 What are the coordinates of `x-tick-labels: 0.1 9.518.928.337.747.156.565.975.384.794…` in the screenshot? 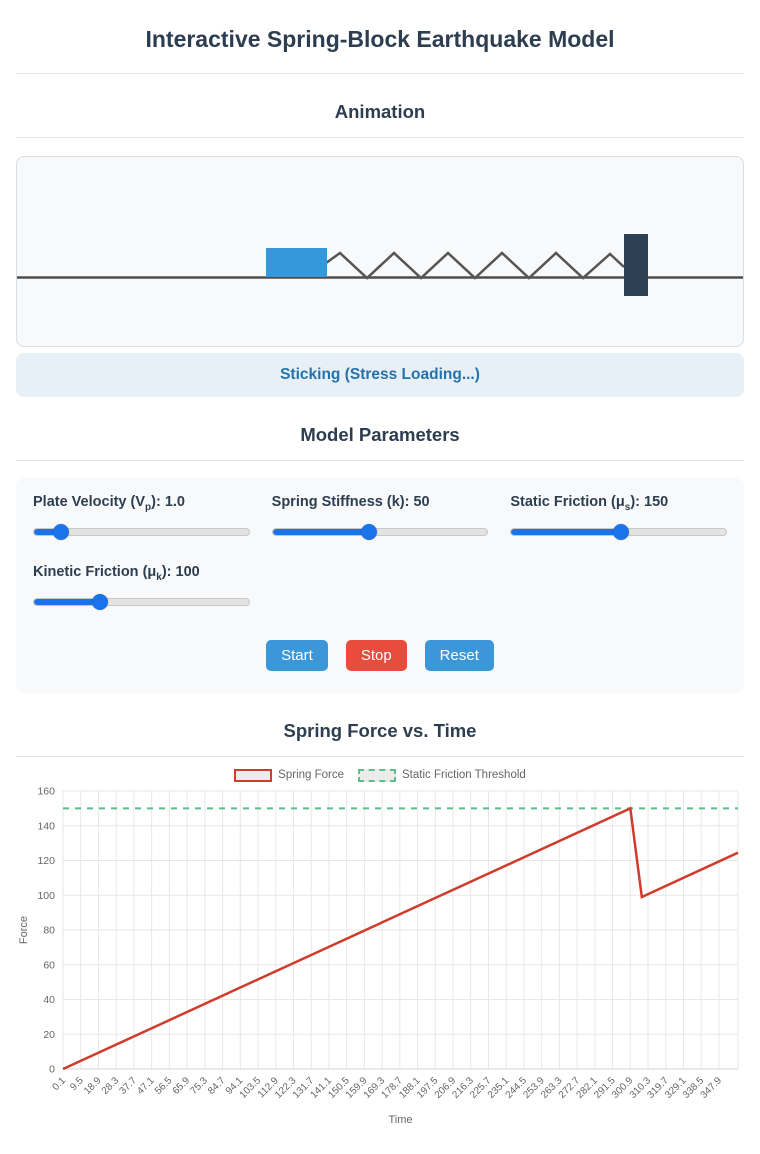 It's located at (388, 1088).